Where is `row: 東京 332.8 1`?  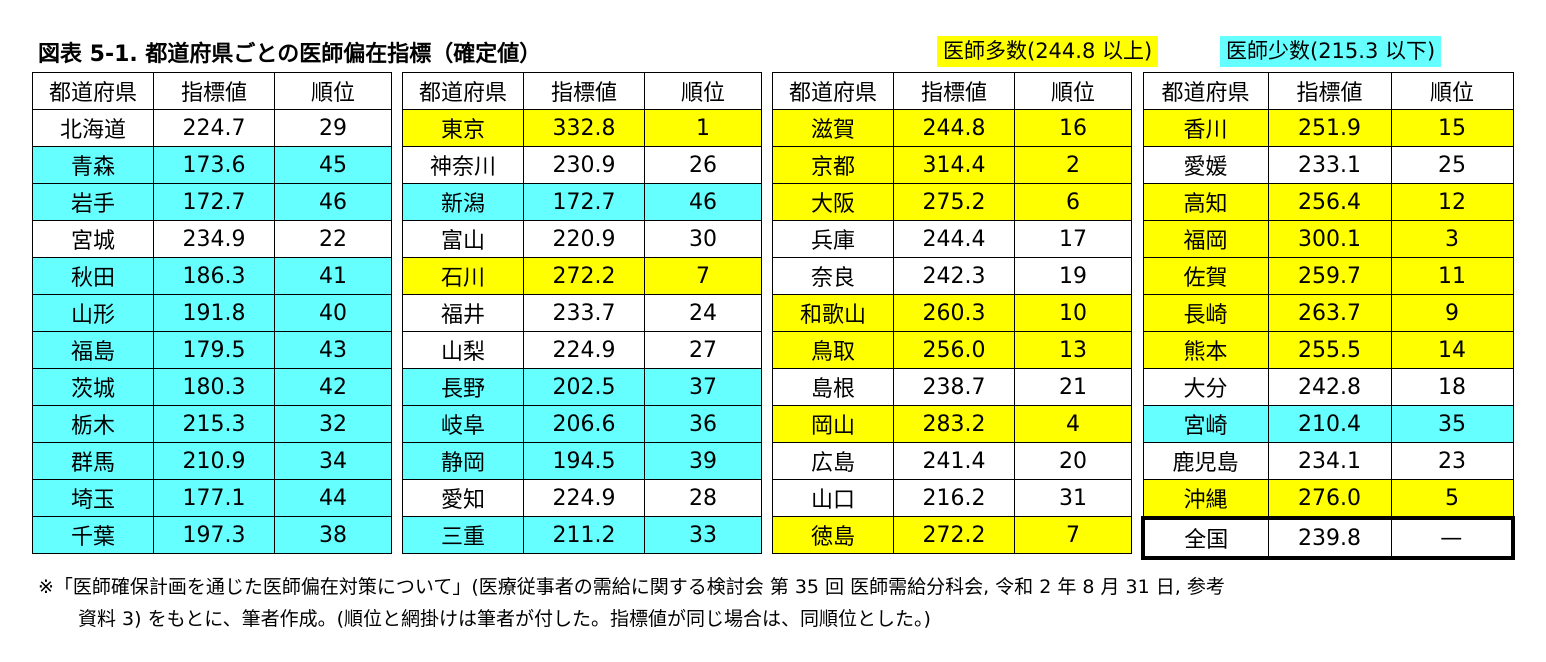
row: 東京 332.8 1 is located at coordinates (582, 128).